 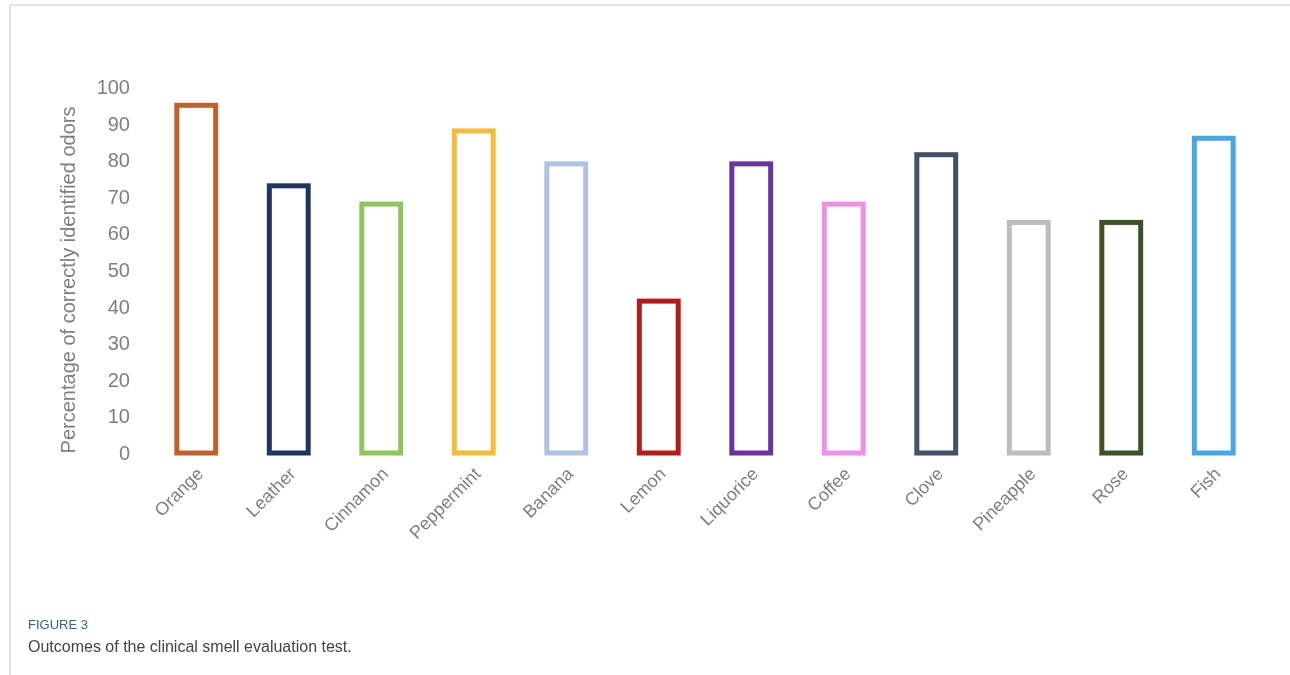 What do you see at coordinates (118, 233) in the screenshot?
I see `y-tick-label: 60` at bounding box center [118, 233].